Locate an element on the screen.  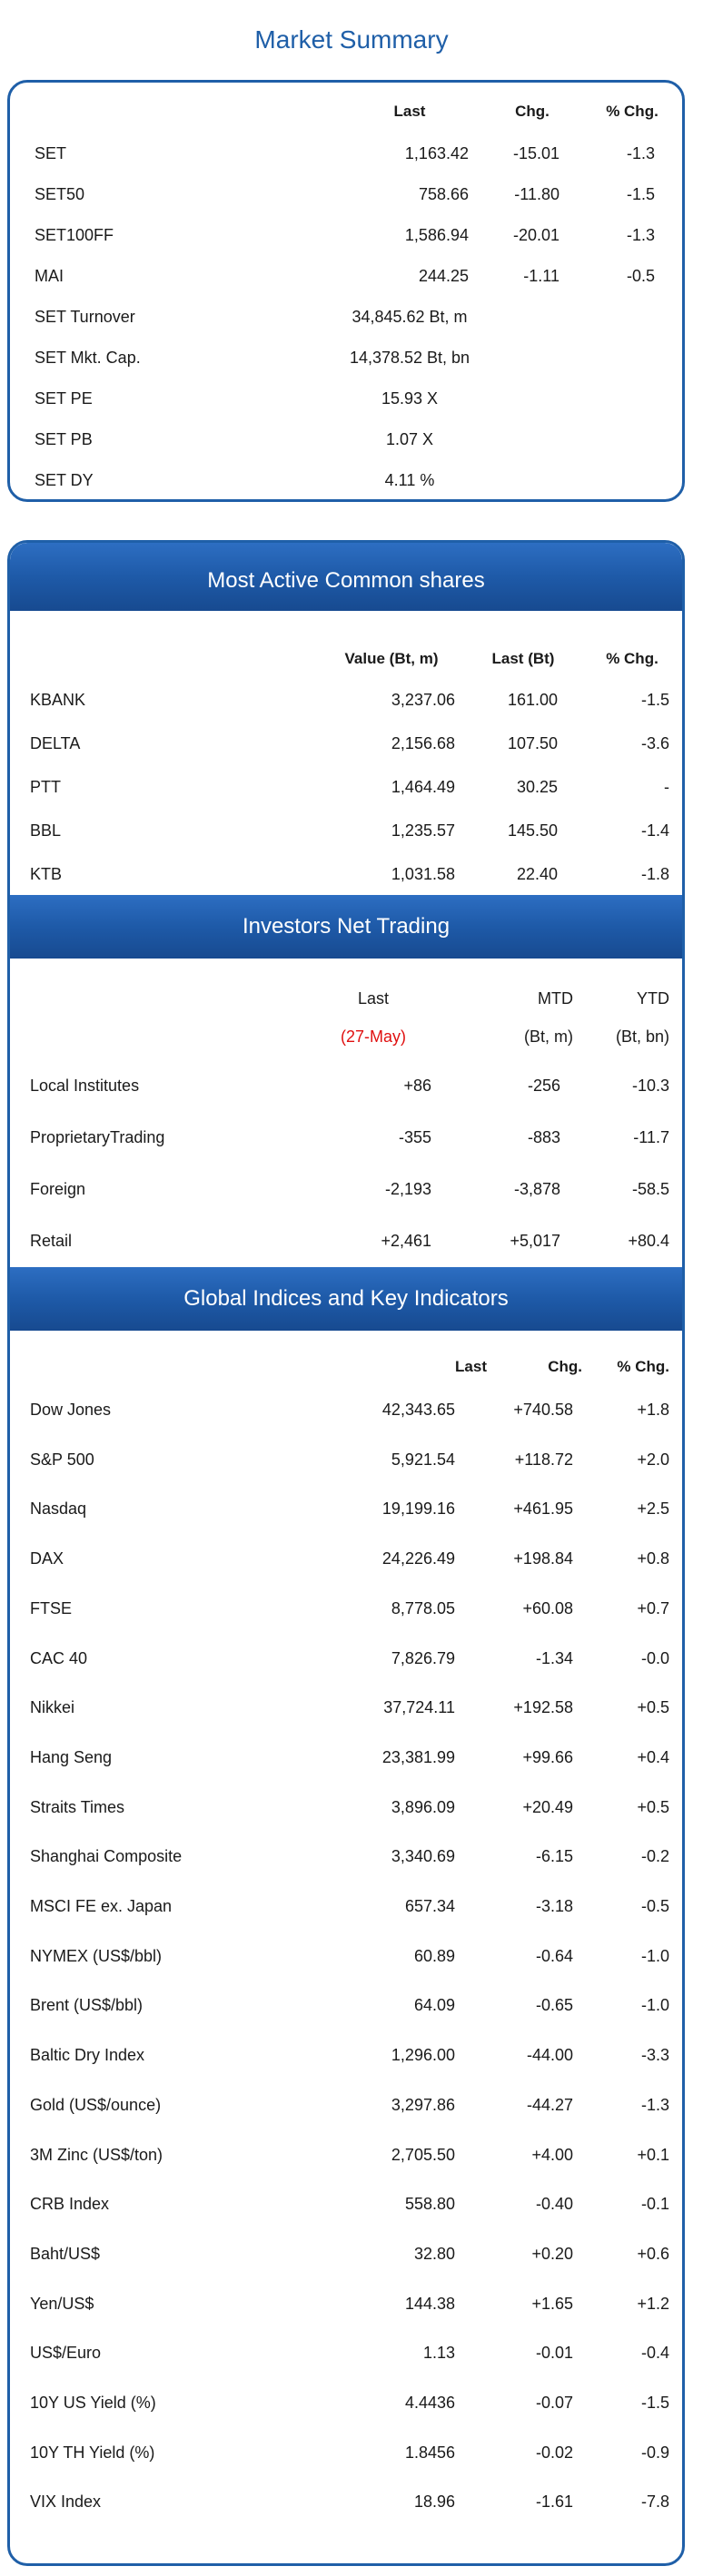
global-chg: -3.18 is located at coordinates (554, 1906).